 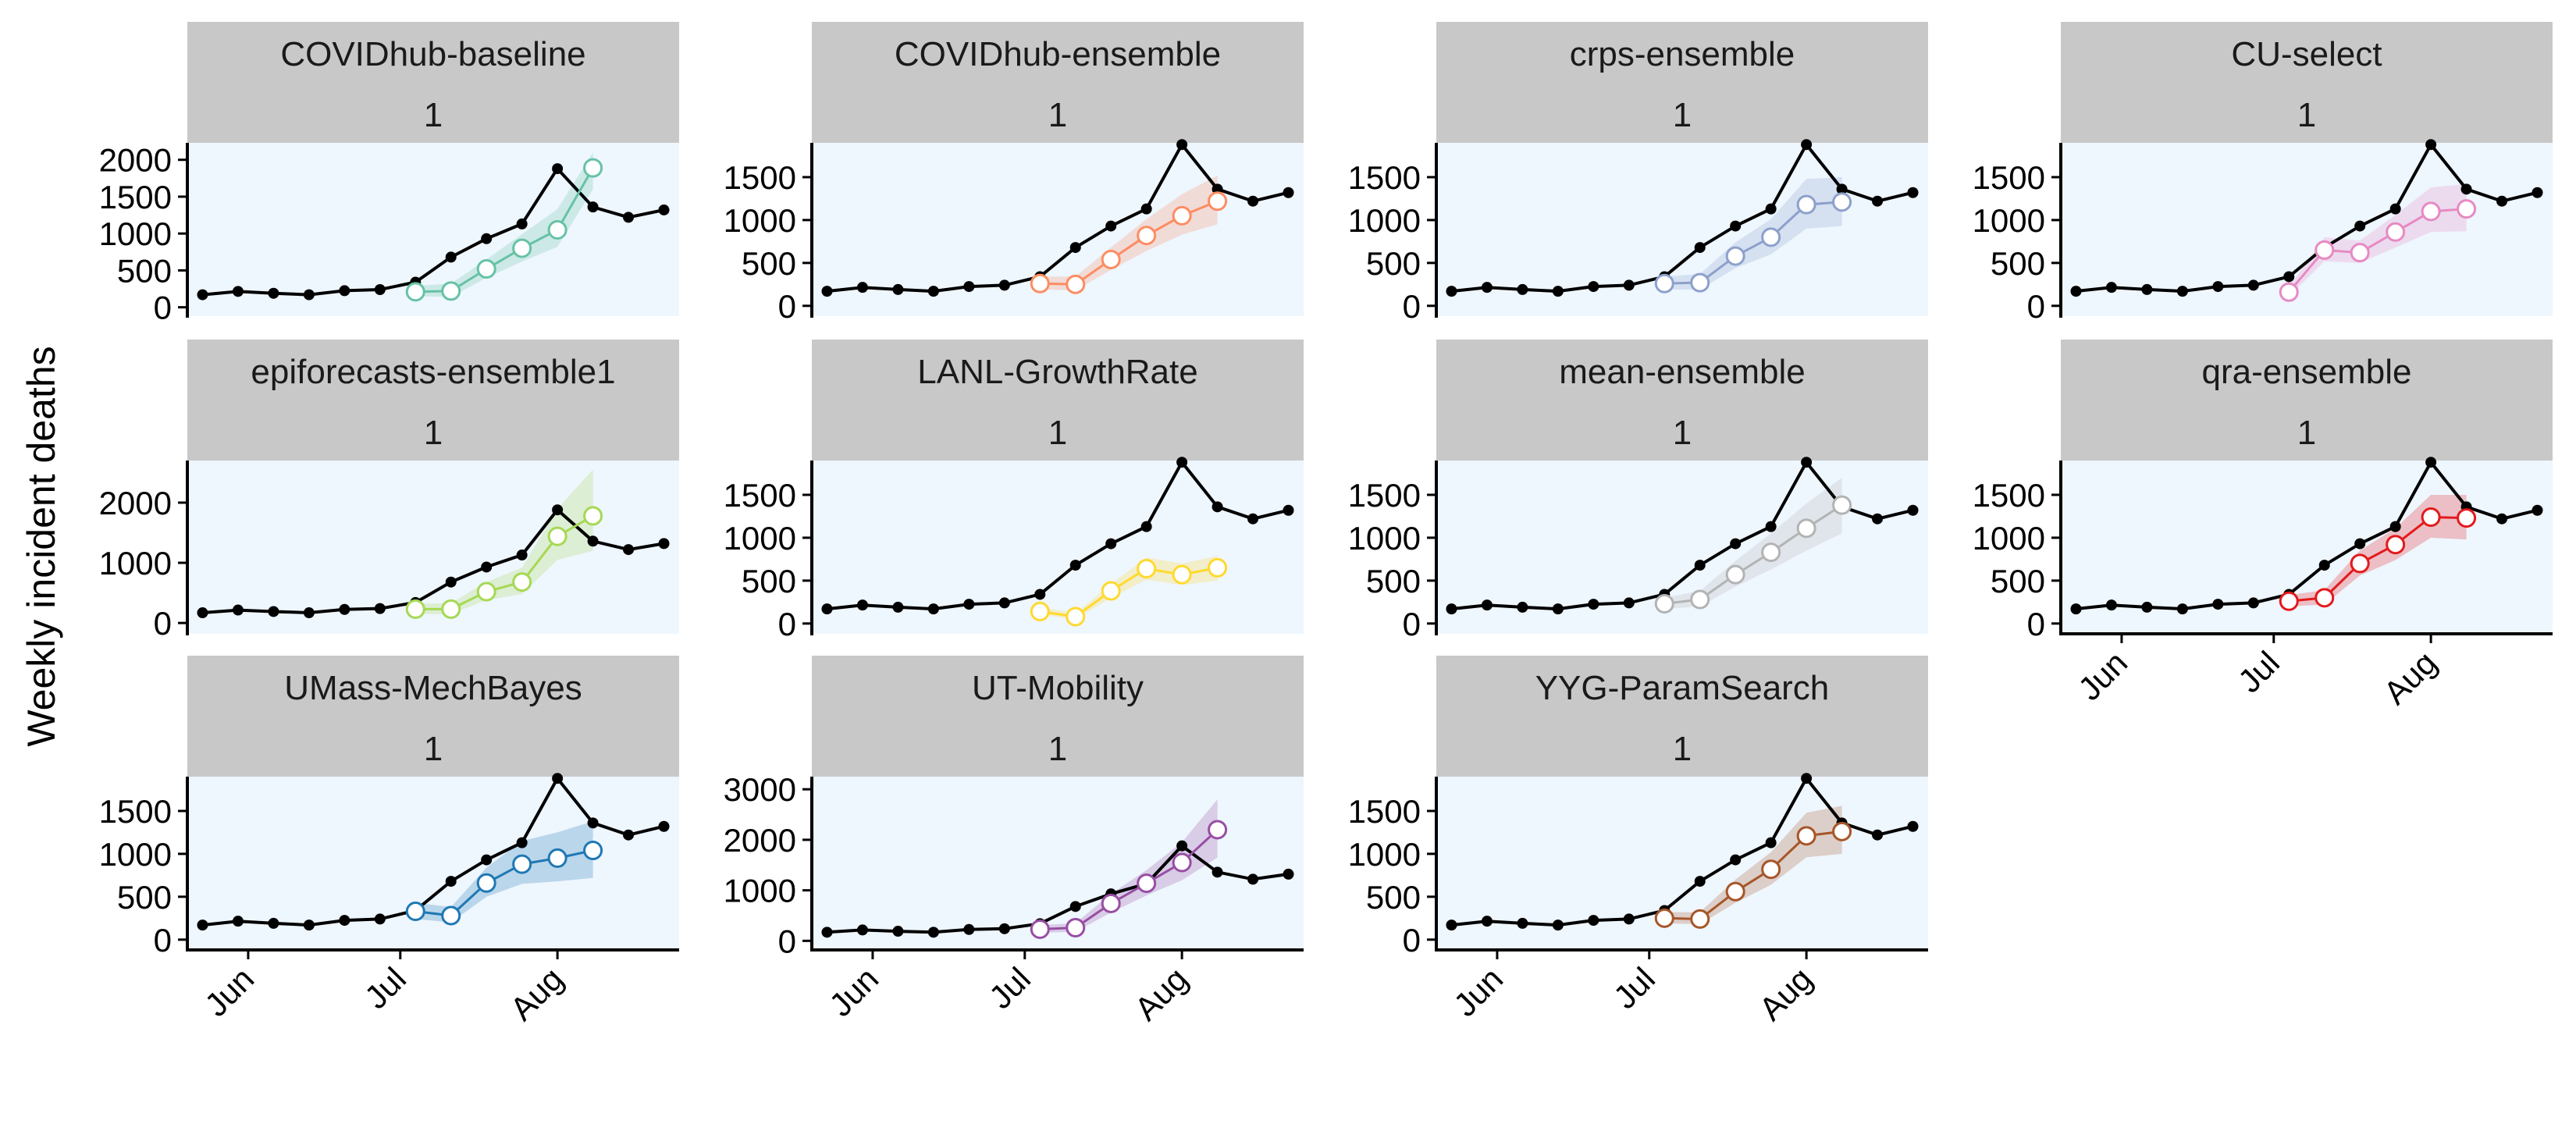 What do you see at coordinates (1682, 688) in the screenshot?
I see `facet-strip-model-label: YYG-ParamSearch` at bounding box center [1682, 688].